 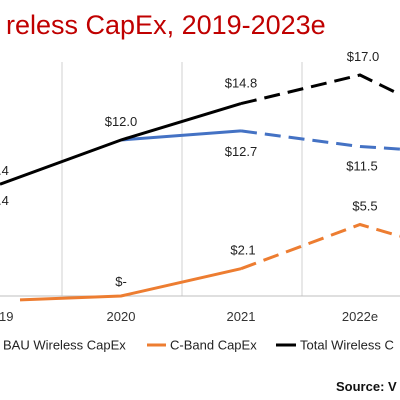 What do you see at coordinates (347, 345) in the screenshot?
I see `legend-label-2: Total Wireless C` at bounding box center [347, 345].